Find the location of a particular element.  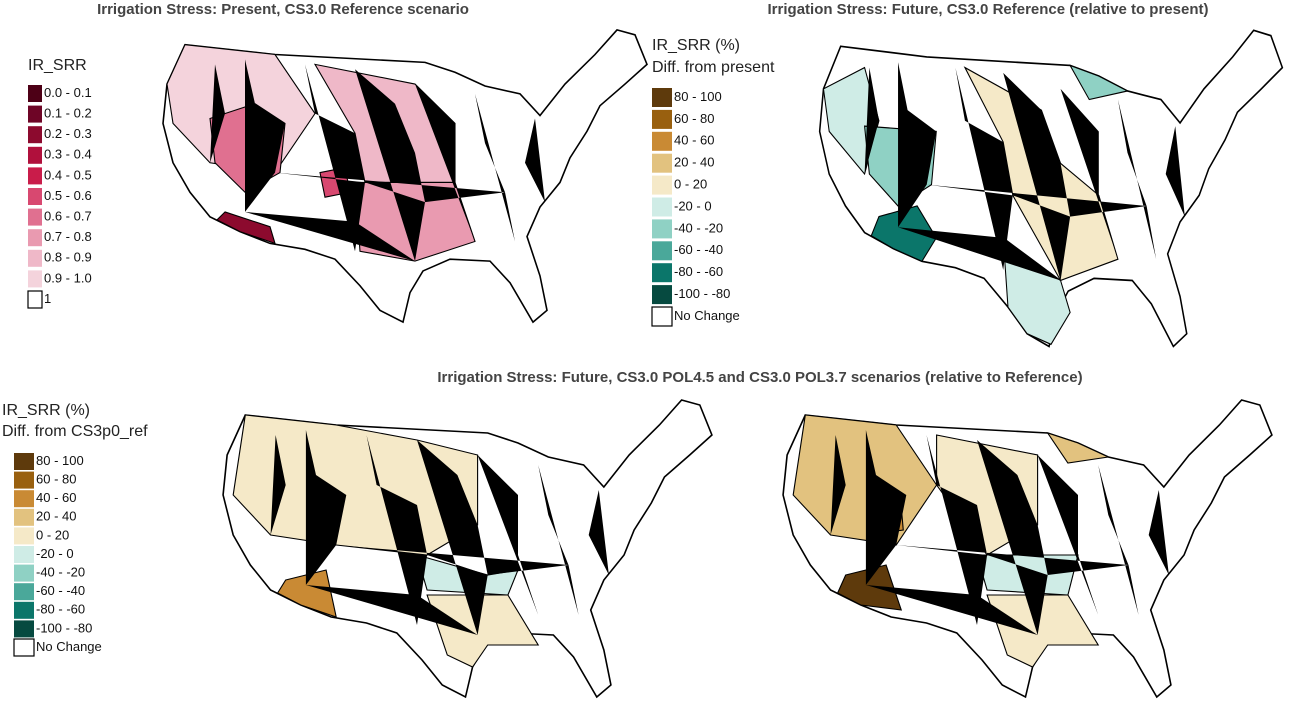

legend-label: 0.4 - 0.5 is located at coordinates (68, 174).